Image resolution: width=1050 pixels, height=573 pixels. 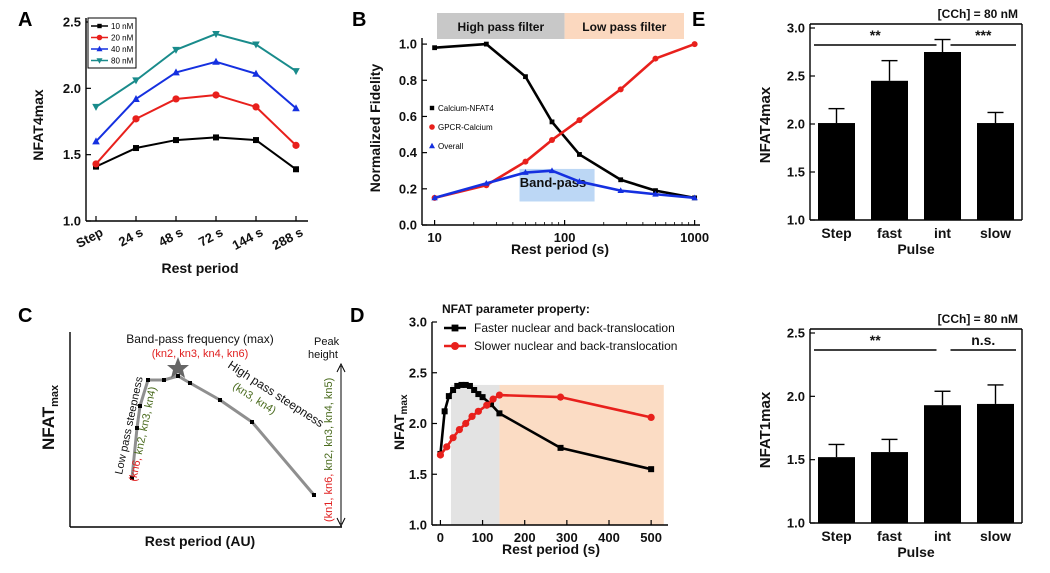 What do you see at coordinates (983, 35) in the screenshot?
I see `significance-label: ***` at bounding box center [983, 35].